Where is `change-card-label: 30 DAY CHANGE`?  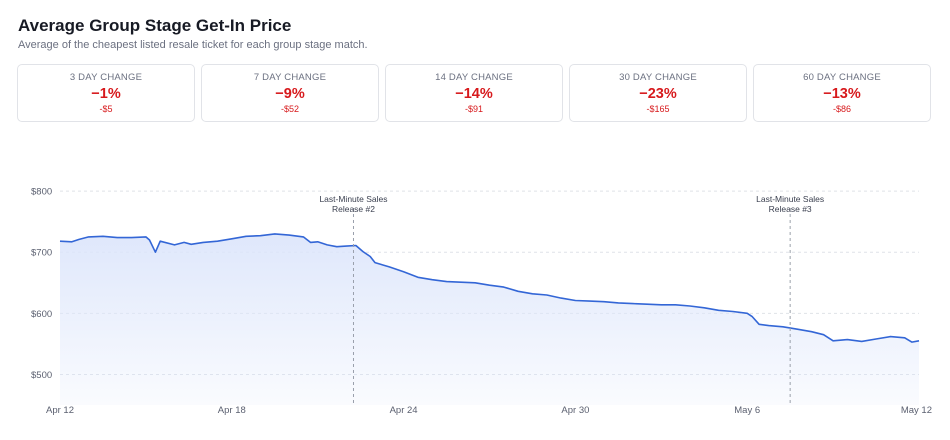 change-card-label: 30 DAY CHANGE is located at coordinates (658, 77).